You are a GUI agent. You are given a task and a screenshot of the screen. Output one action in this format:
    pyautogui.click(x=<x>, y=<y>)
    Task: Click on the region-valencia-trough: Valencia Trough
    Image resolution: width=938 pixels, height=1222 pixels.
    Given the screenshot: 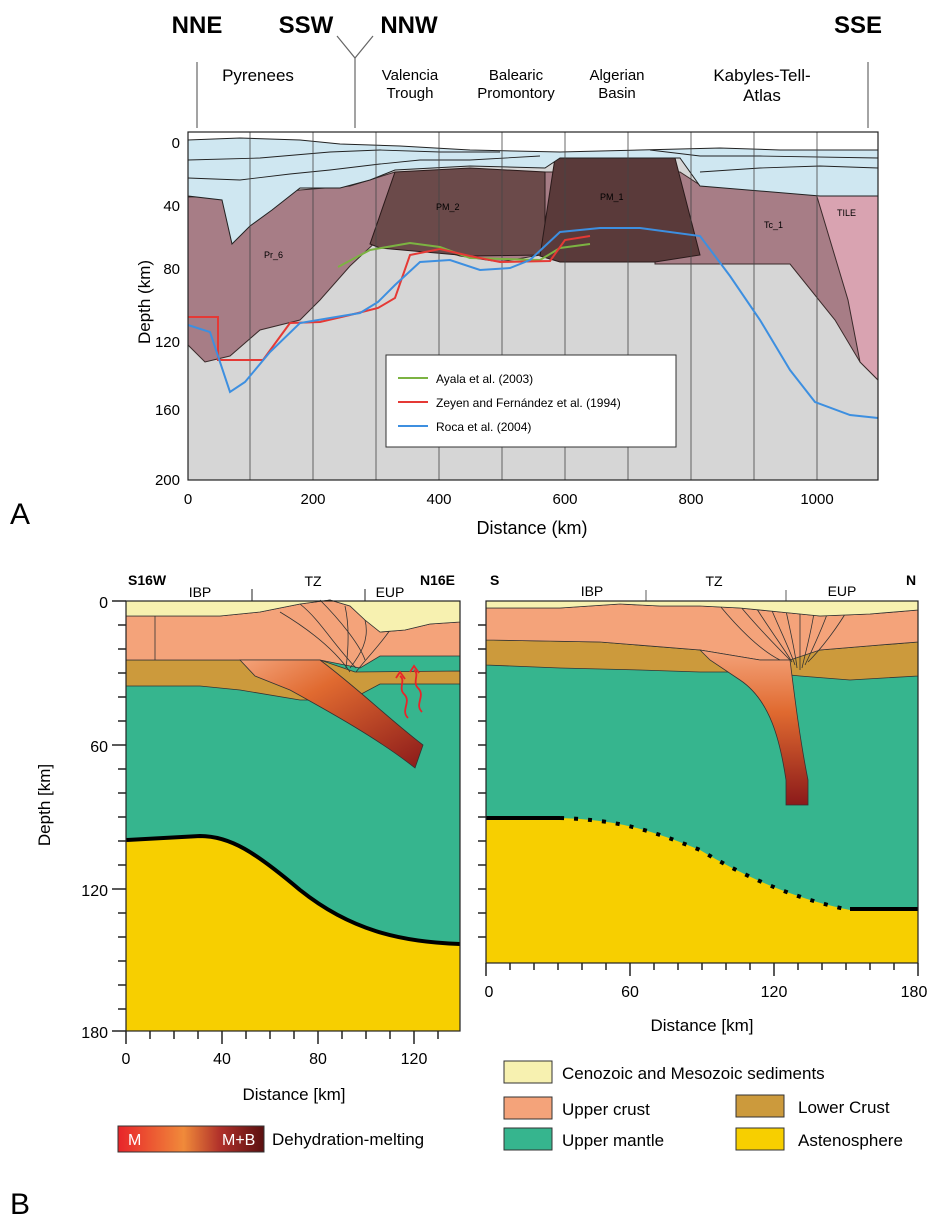 What is the action you would take?
    pyautogui.click(x=410, y=84)
    